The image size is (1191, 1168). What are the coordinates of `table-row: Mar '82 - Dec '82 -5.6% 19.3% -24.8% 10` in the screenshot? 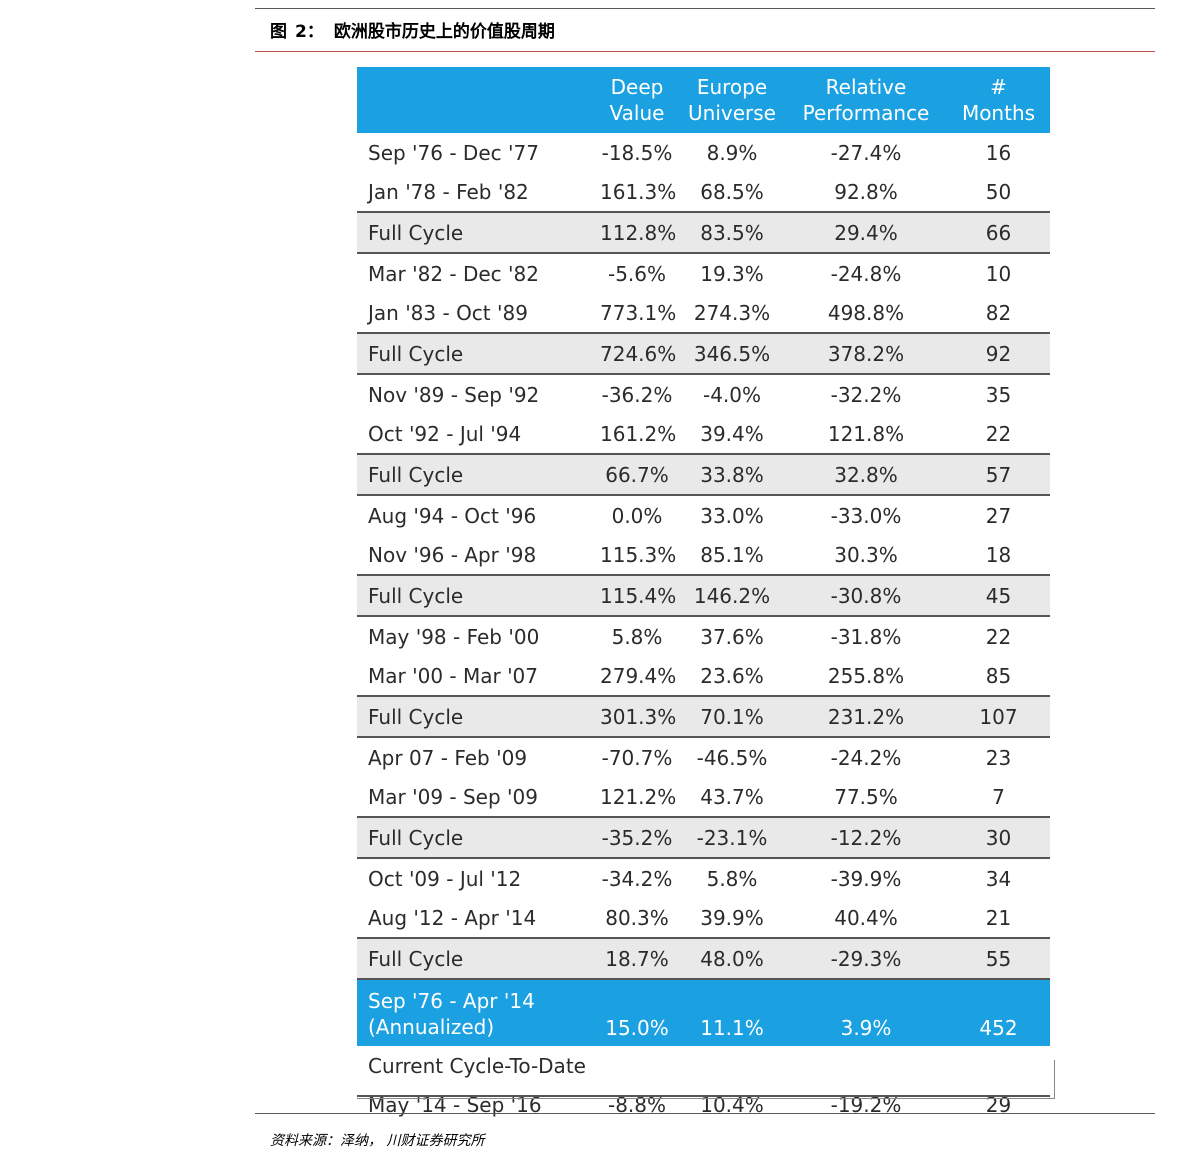 It's located at (703, 273).